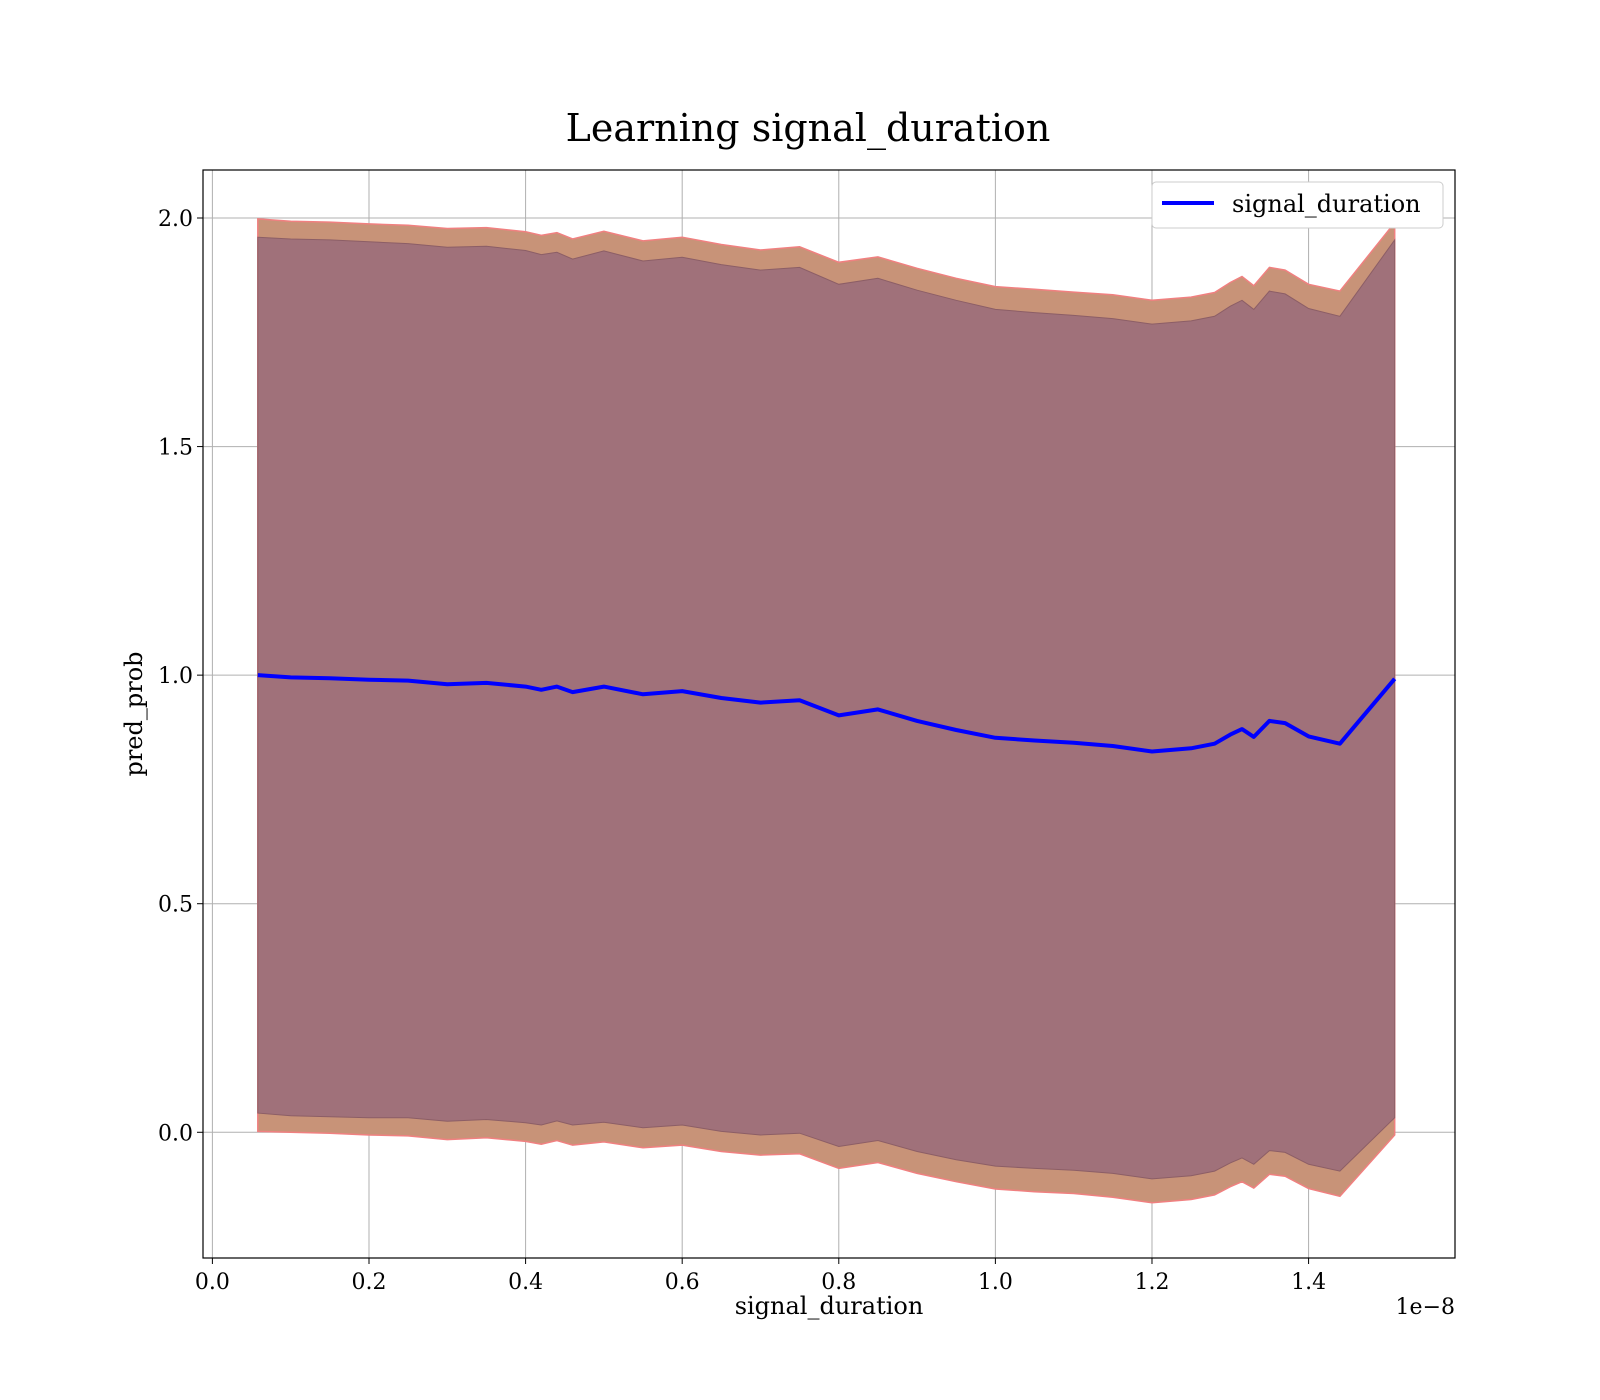  I want to click on chart-title: Learning signal_duration, so click(808, 128).